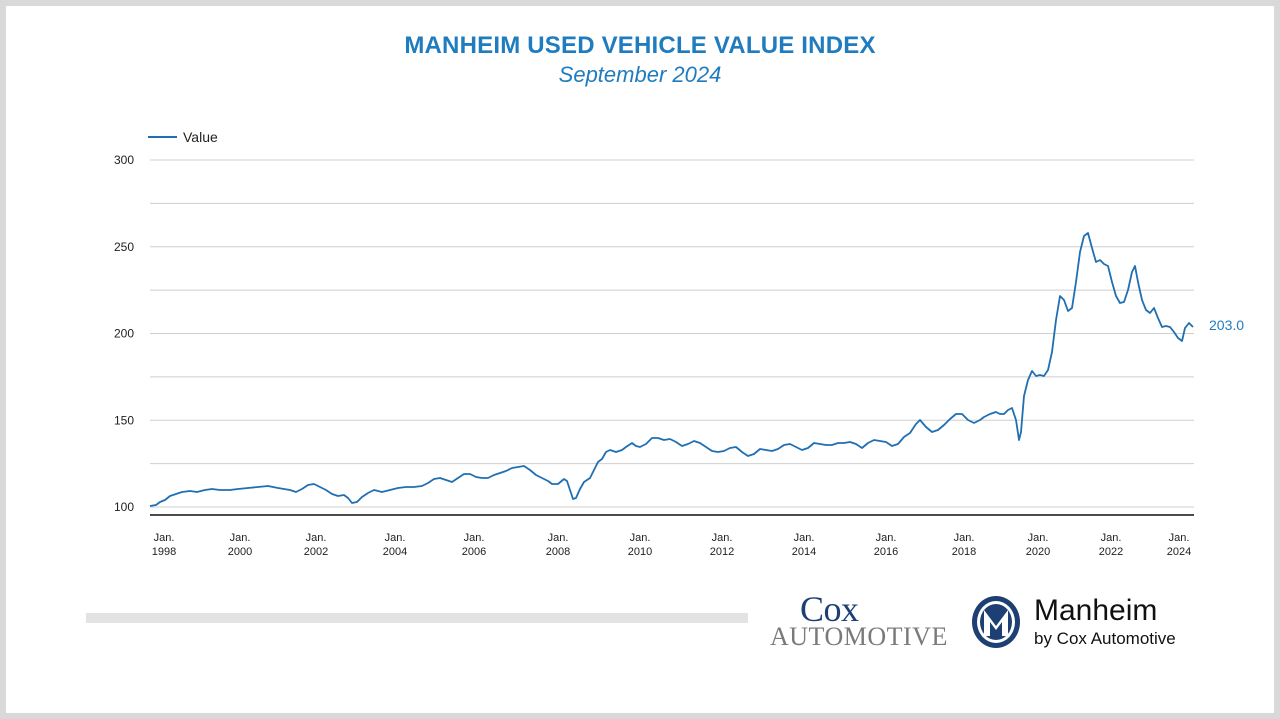 Image resolution: width=1280 pixels, height=719 pixels. Describe the element at coordinates (640, 45) in the screenshot. I see `chart-title: MANHEIM USED VEHICLE VALUE INDEX` at that location.